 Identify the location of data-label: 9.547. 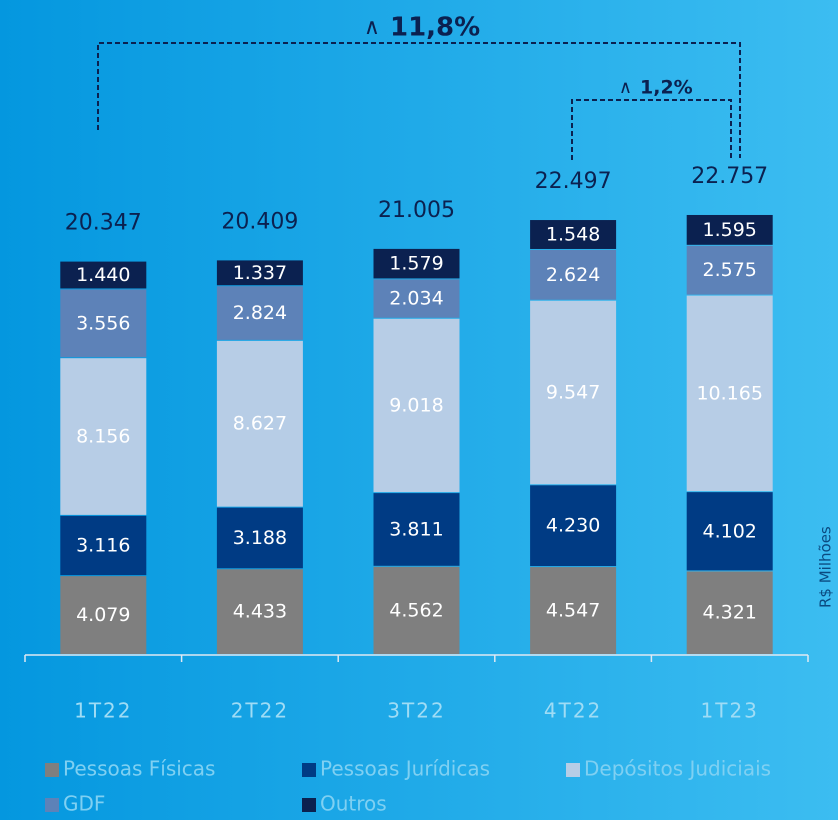
(573, 393).